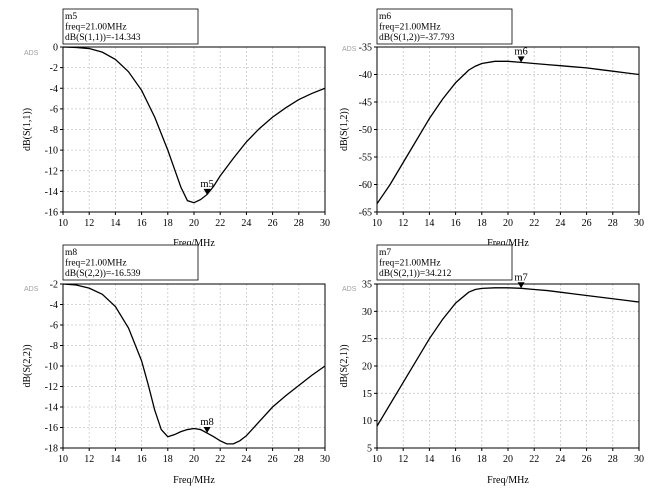 The height and width of the screenshot is (491, 651). Describe the element at coordinates (344, 365) in the screenshot. I see `y-axis-title: dB(S(2,1))` at that location.